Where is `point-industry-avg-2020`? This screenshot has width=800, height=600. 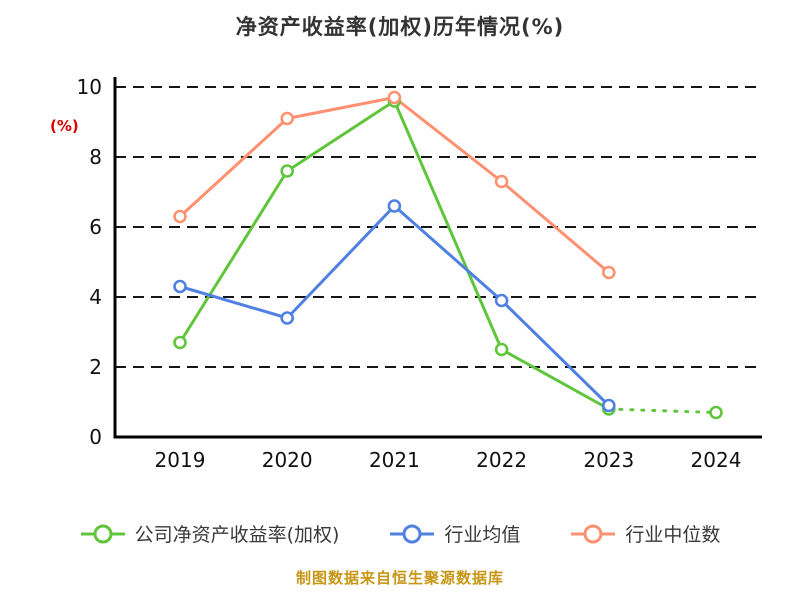 point-industry-avg-2020 is located at coordinates (287, 318).